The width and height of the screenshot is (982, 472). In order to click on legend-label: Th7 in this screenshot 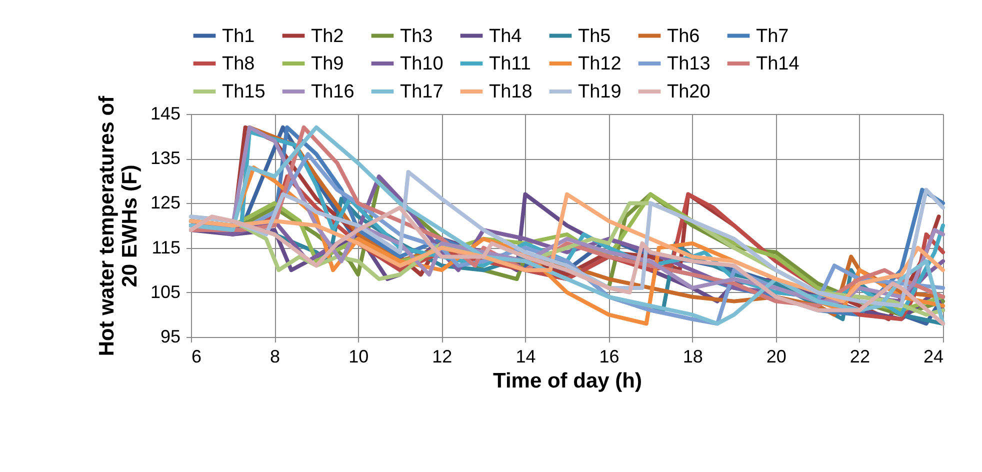, I will do `click(772, 36)`.